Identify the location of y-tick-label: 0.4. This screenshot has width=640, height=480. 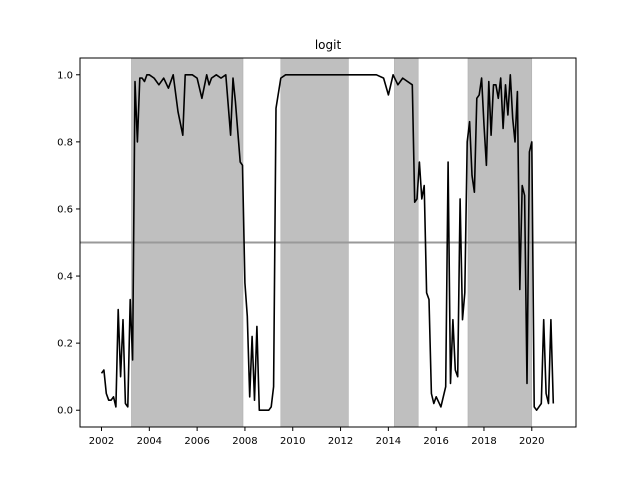
(65, 277).